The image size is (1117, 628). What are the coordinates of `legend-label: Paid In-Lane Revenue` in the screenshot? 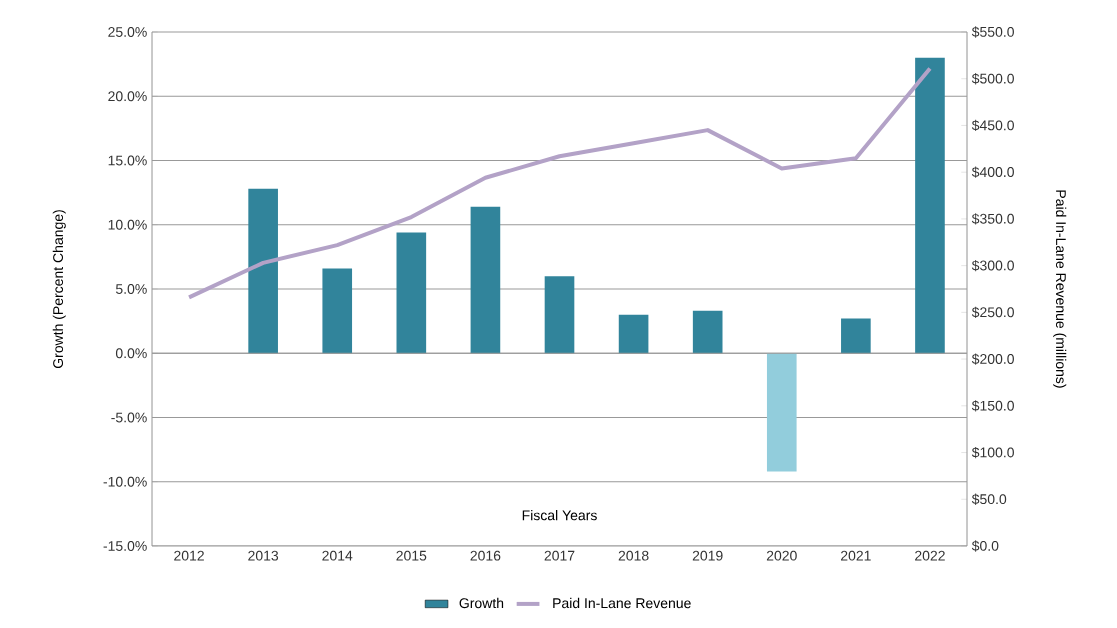 It's located at (622, 603).